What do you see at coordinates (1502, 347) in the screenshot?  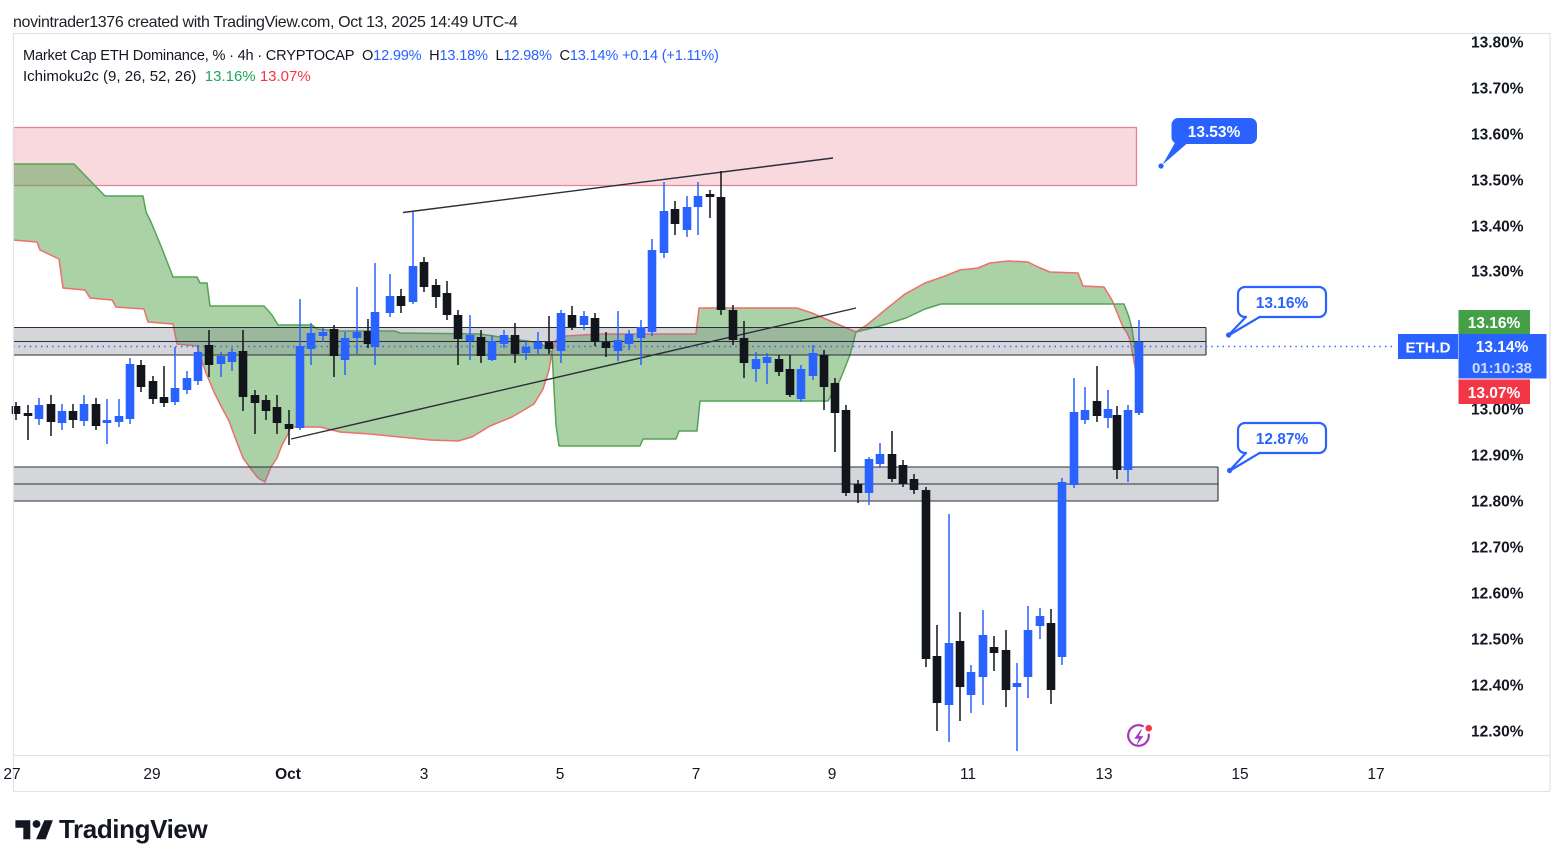 I see `svg-text: 13.14%` at bounding box center [1502, 347].